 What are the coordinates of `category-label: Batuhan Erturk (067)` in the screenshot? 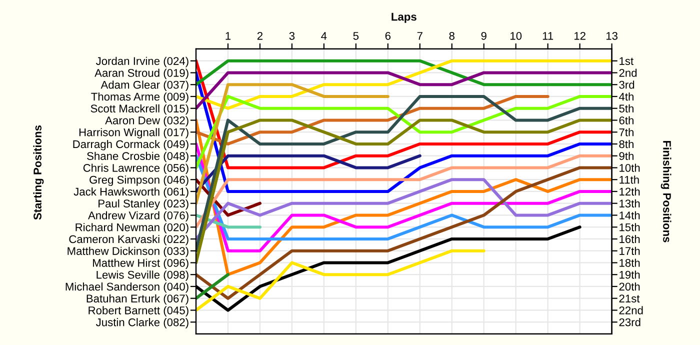 It's located at (137, 299).